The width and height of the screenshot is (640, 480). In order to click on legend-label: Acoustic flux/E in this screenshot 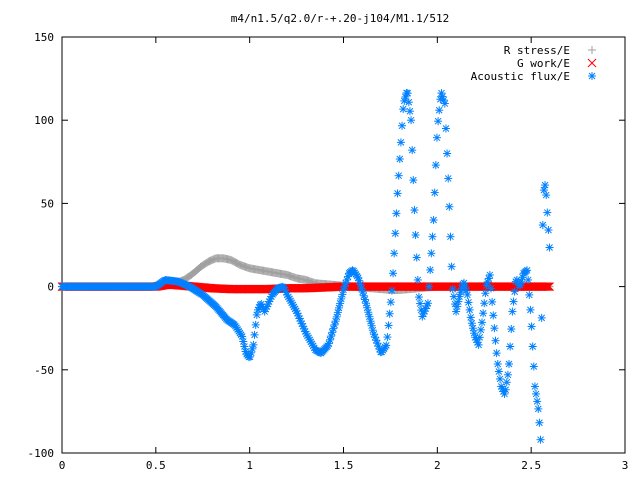, I will do `click(520, 76)`.